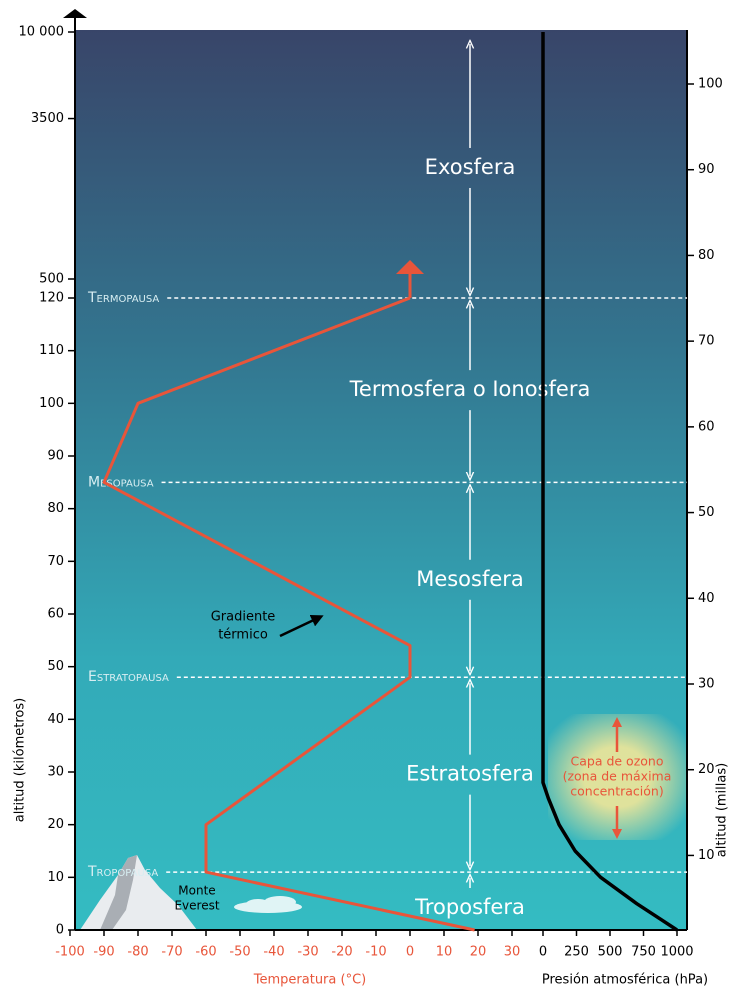 Image resolution: width=737 pixels, height=991 pixels. Describe the element at coordinates (478, 952) in the screenshot. I see `temperature-tick-label: 20` at that location.